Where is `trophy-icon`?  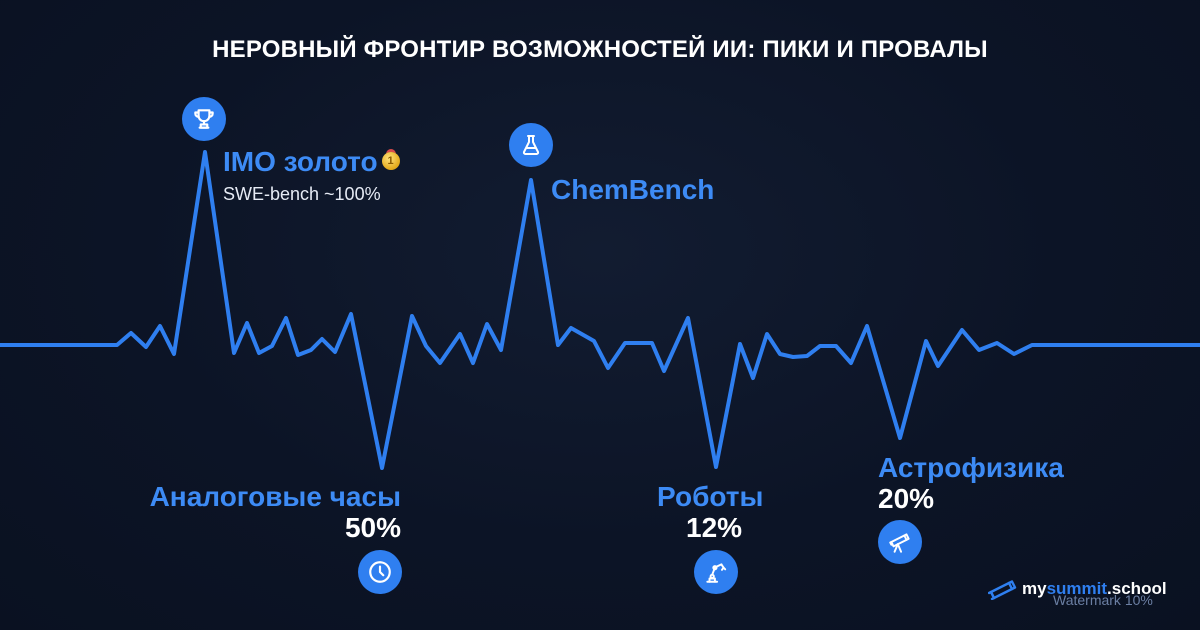
trophy-icon is located at coordinates (204, 119).